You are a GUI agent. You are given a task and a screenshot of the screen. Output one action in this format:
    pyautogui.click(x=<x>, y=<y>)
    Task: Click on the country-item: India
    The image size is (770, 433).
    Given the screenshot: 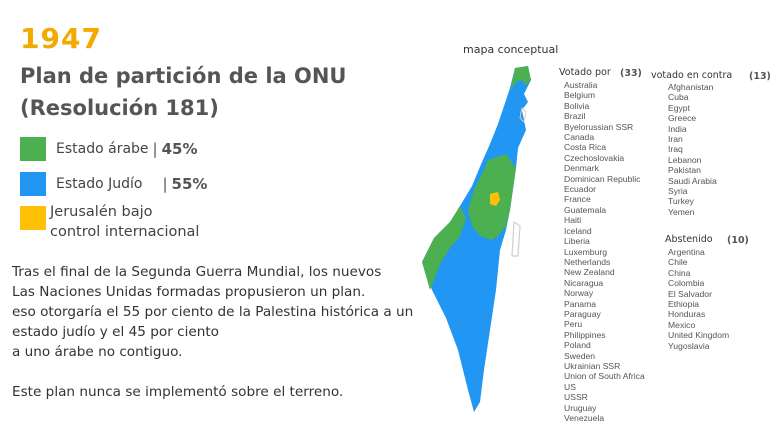 What is the action you would take?
    pyautogui.click(x=677, y=128)
    